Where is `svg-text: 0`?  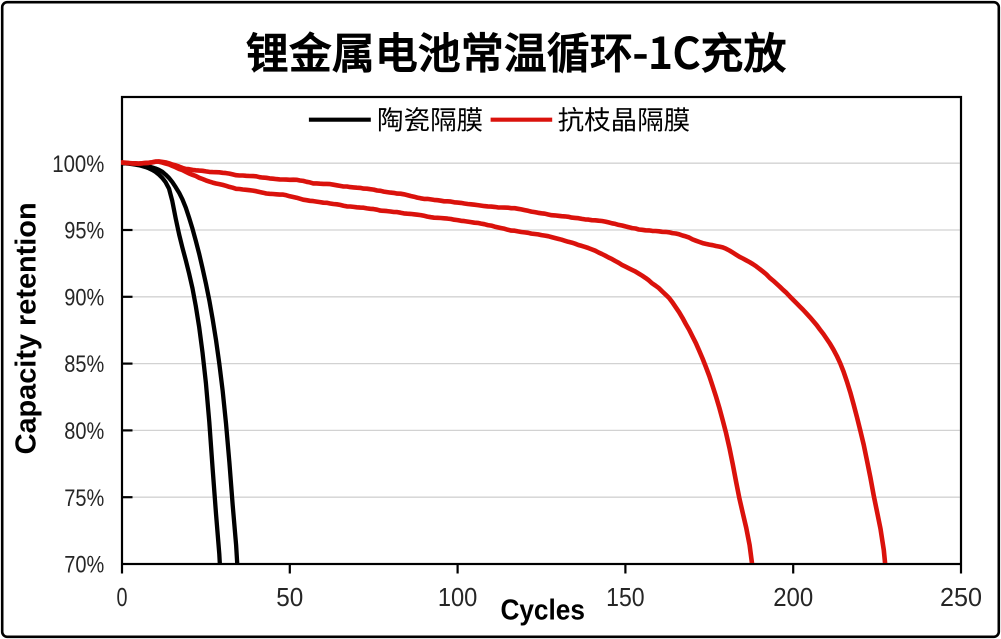
svg-text: 0 is located at coordinates (122, 597).